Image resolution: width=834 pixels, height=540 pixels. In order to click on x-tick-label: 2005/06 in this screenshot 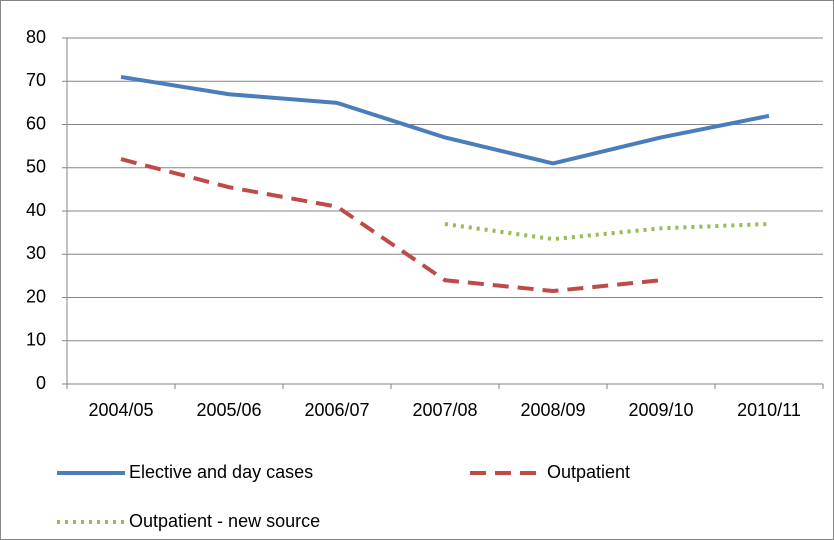, I will do `click(228, 410)`.